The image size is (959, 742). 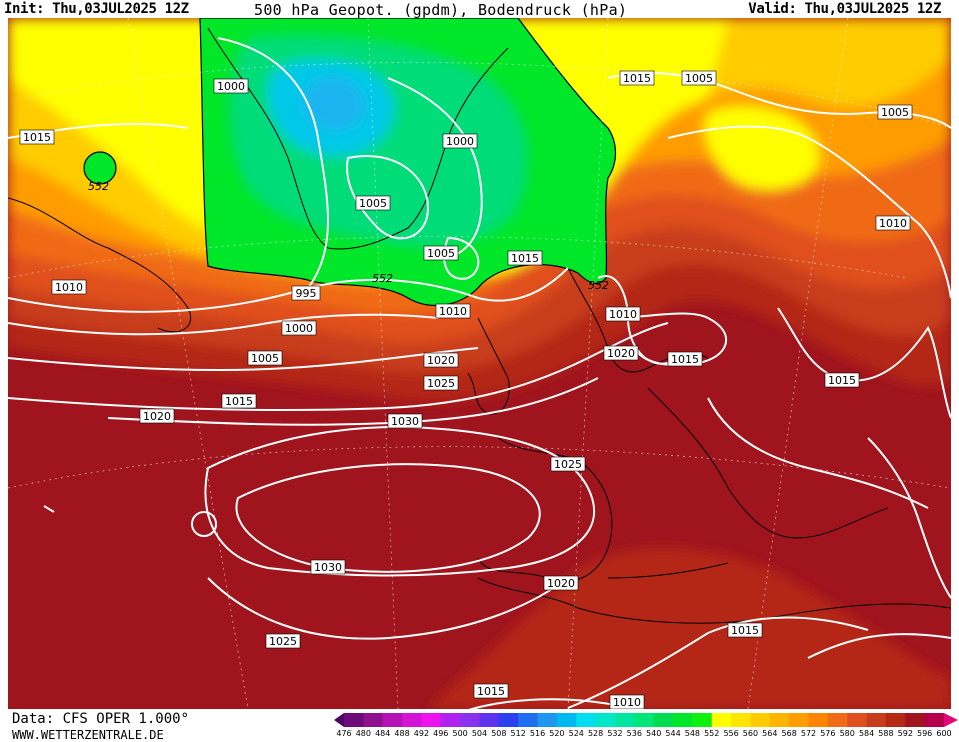 I want to click on colorbar-tick-label: 504, so click(x=479, y=733).